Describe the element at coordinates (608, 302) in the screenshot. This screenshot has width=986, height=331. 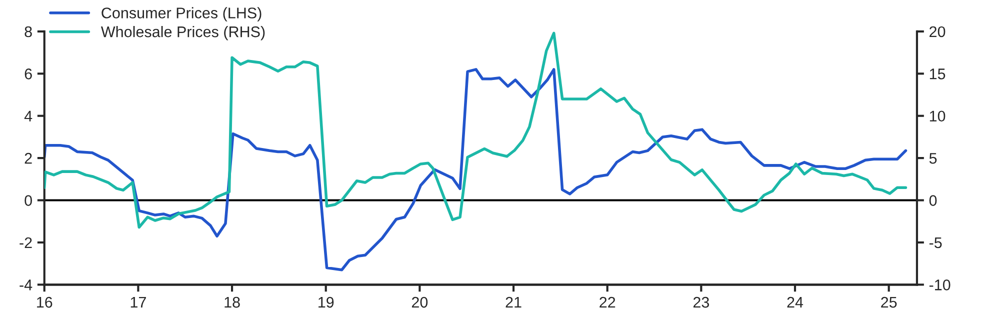
I see `x-tick-label: 22` at that location.